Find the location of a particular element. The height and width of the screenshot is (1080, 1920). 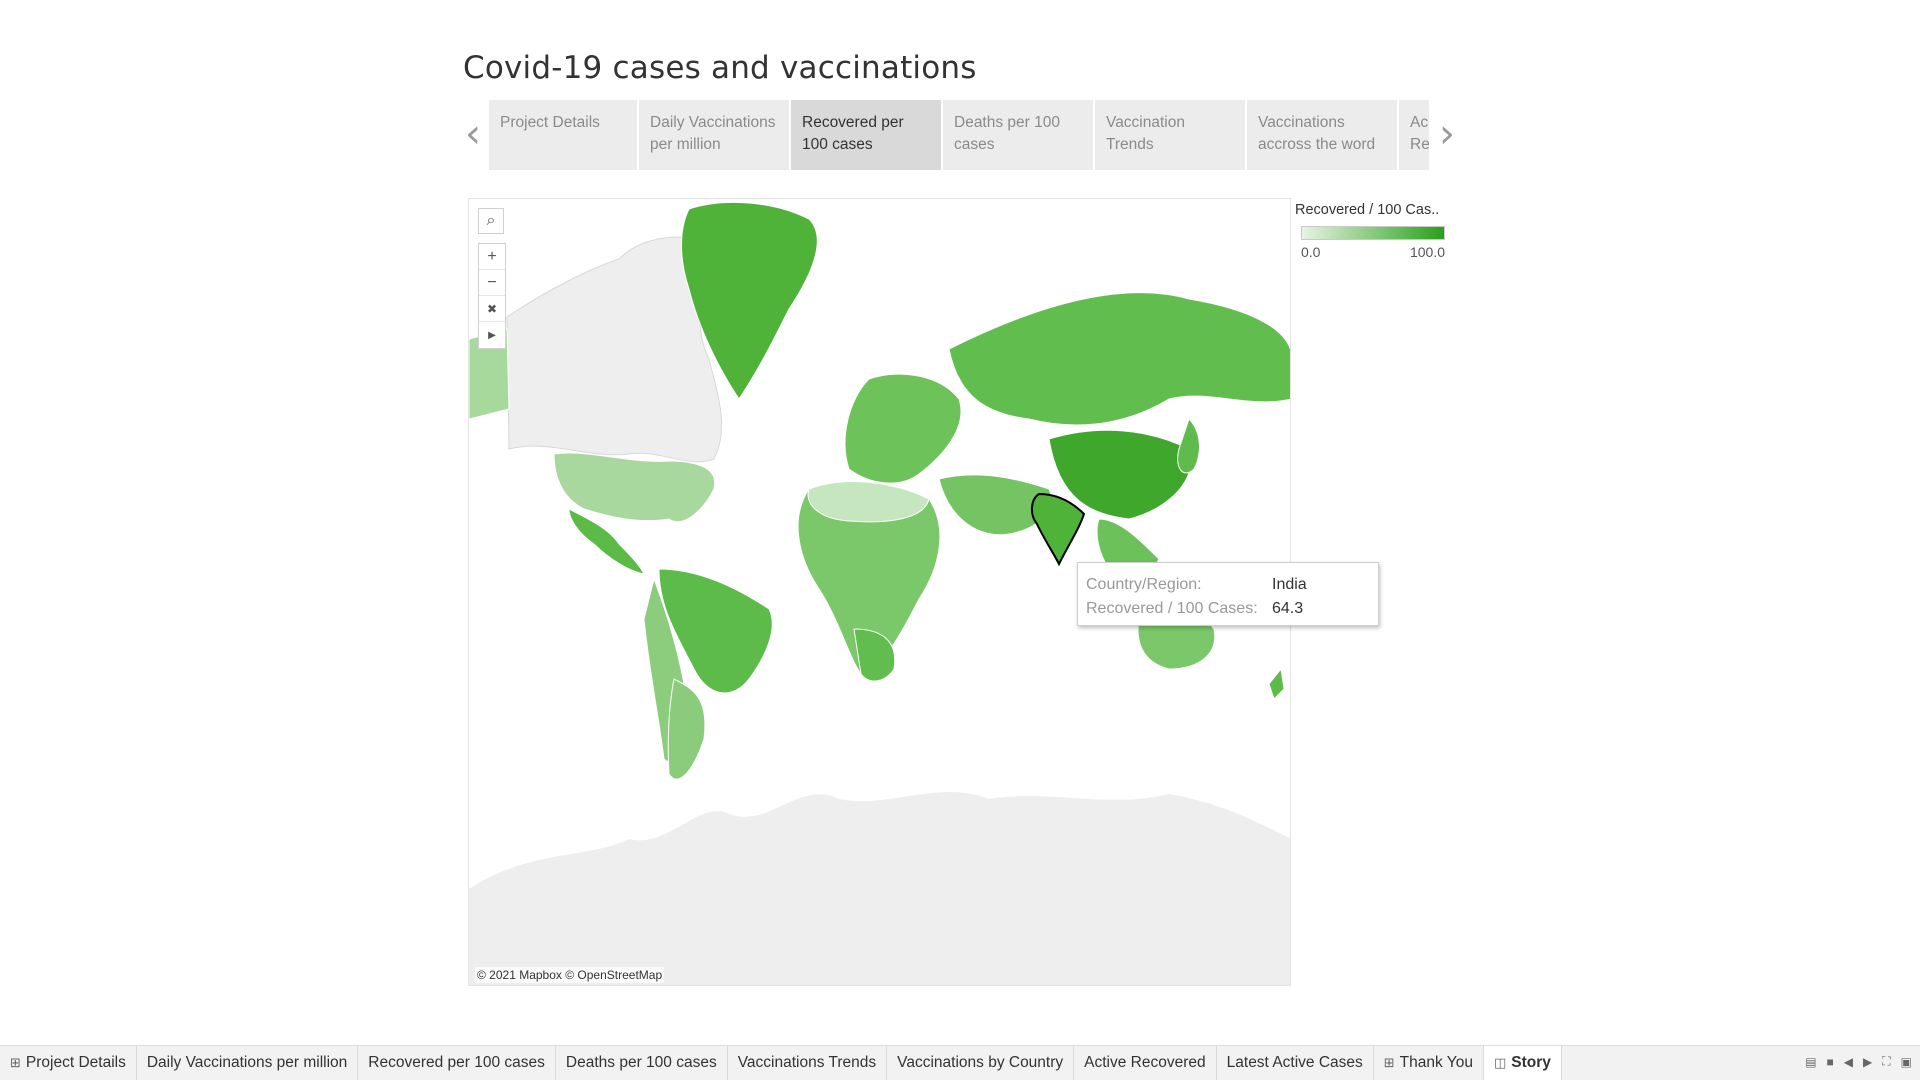

zoom-controls: + − ✖ ▶ is located at coordinates (492, 296).